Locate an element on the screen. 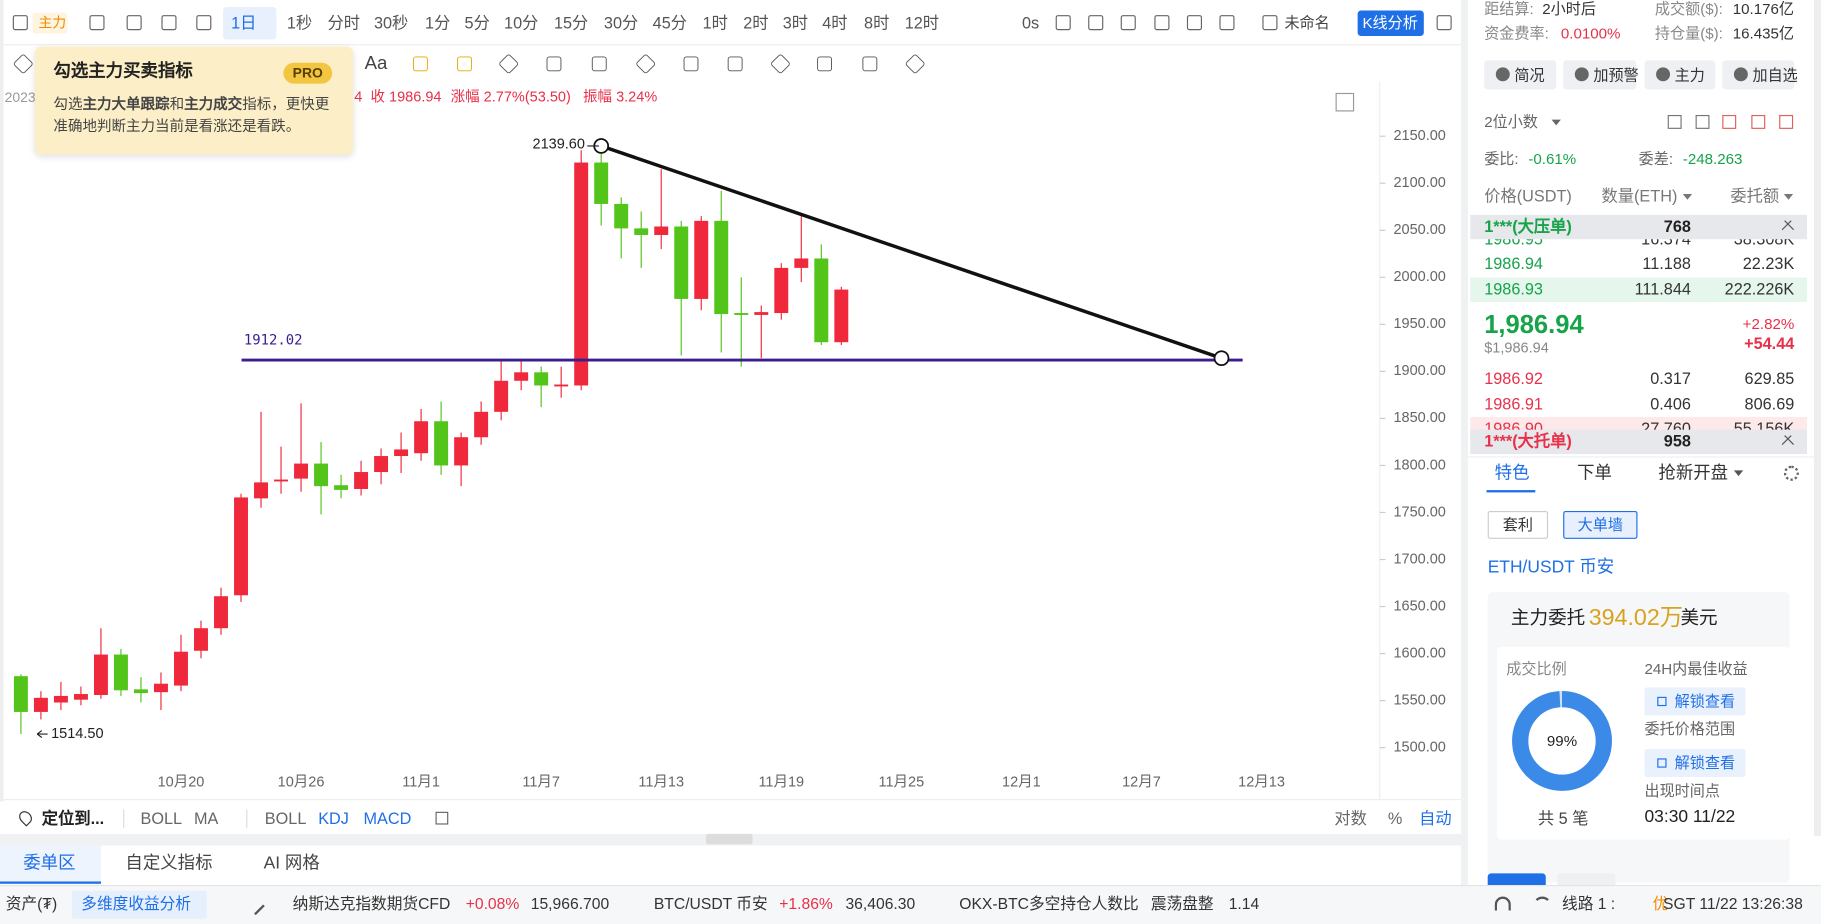  label: 0.0100% is located at coordinates (1590, 33).